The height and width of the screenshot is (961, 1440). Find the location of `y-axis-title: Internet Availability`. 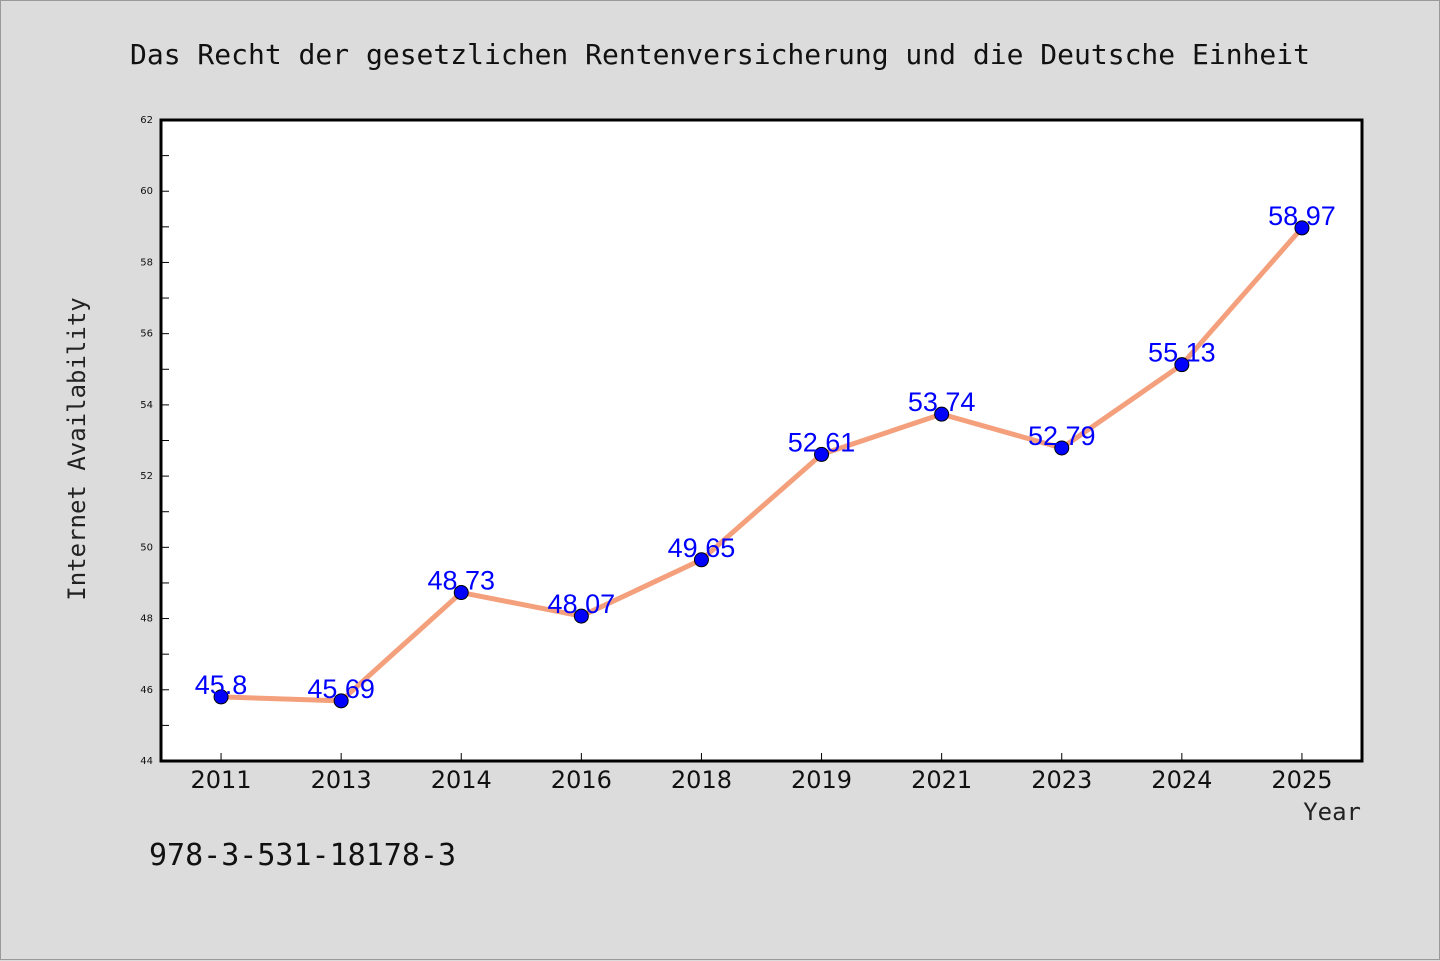

y-axis-title: Internet Availability is located at coordinates (77, 448).